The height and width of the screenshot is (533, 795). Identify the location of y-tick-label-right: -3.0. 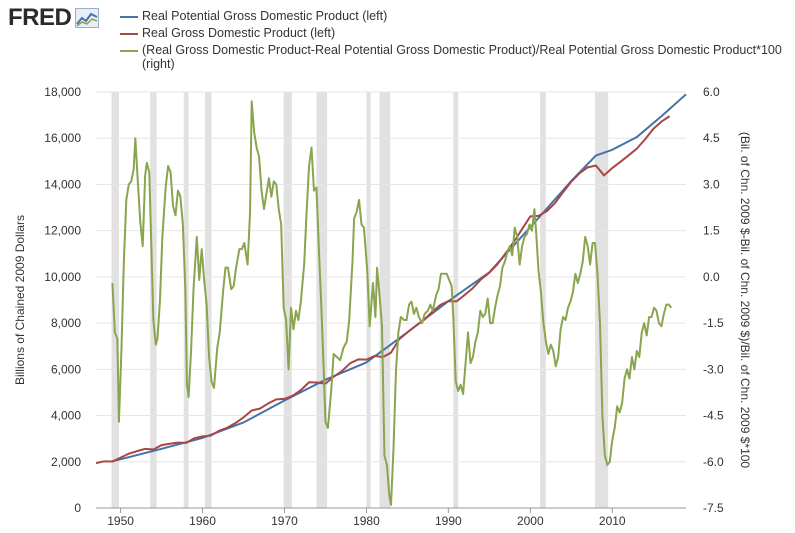
(713, 369).